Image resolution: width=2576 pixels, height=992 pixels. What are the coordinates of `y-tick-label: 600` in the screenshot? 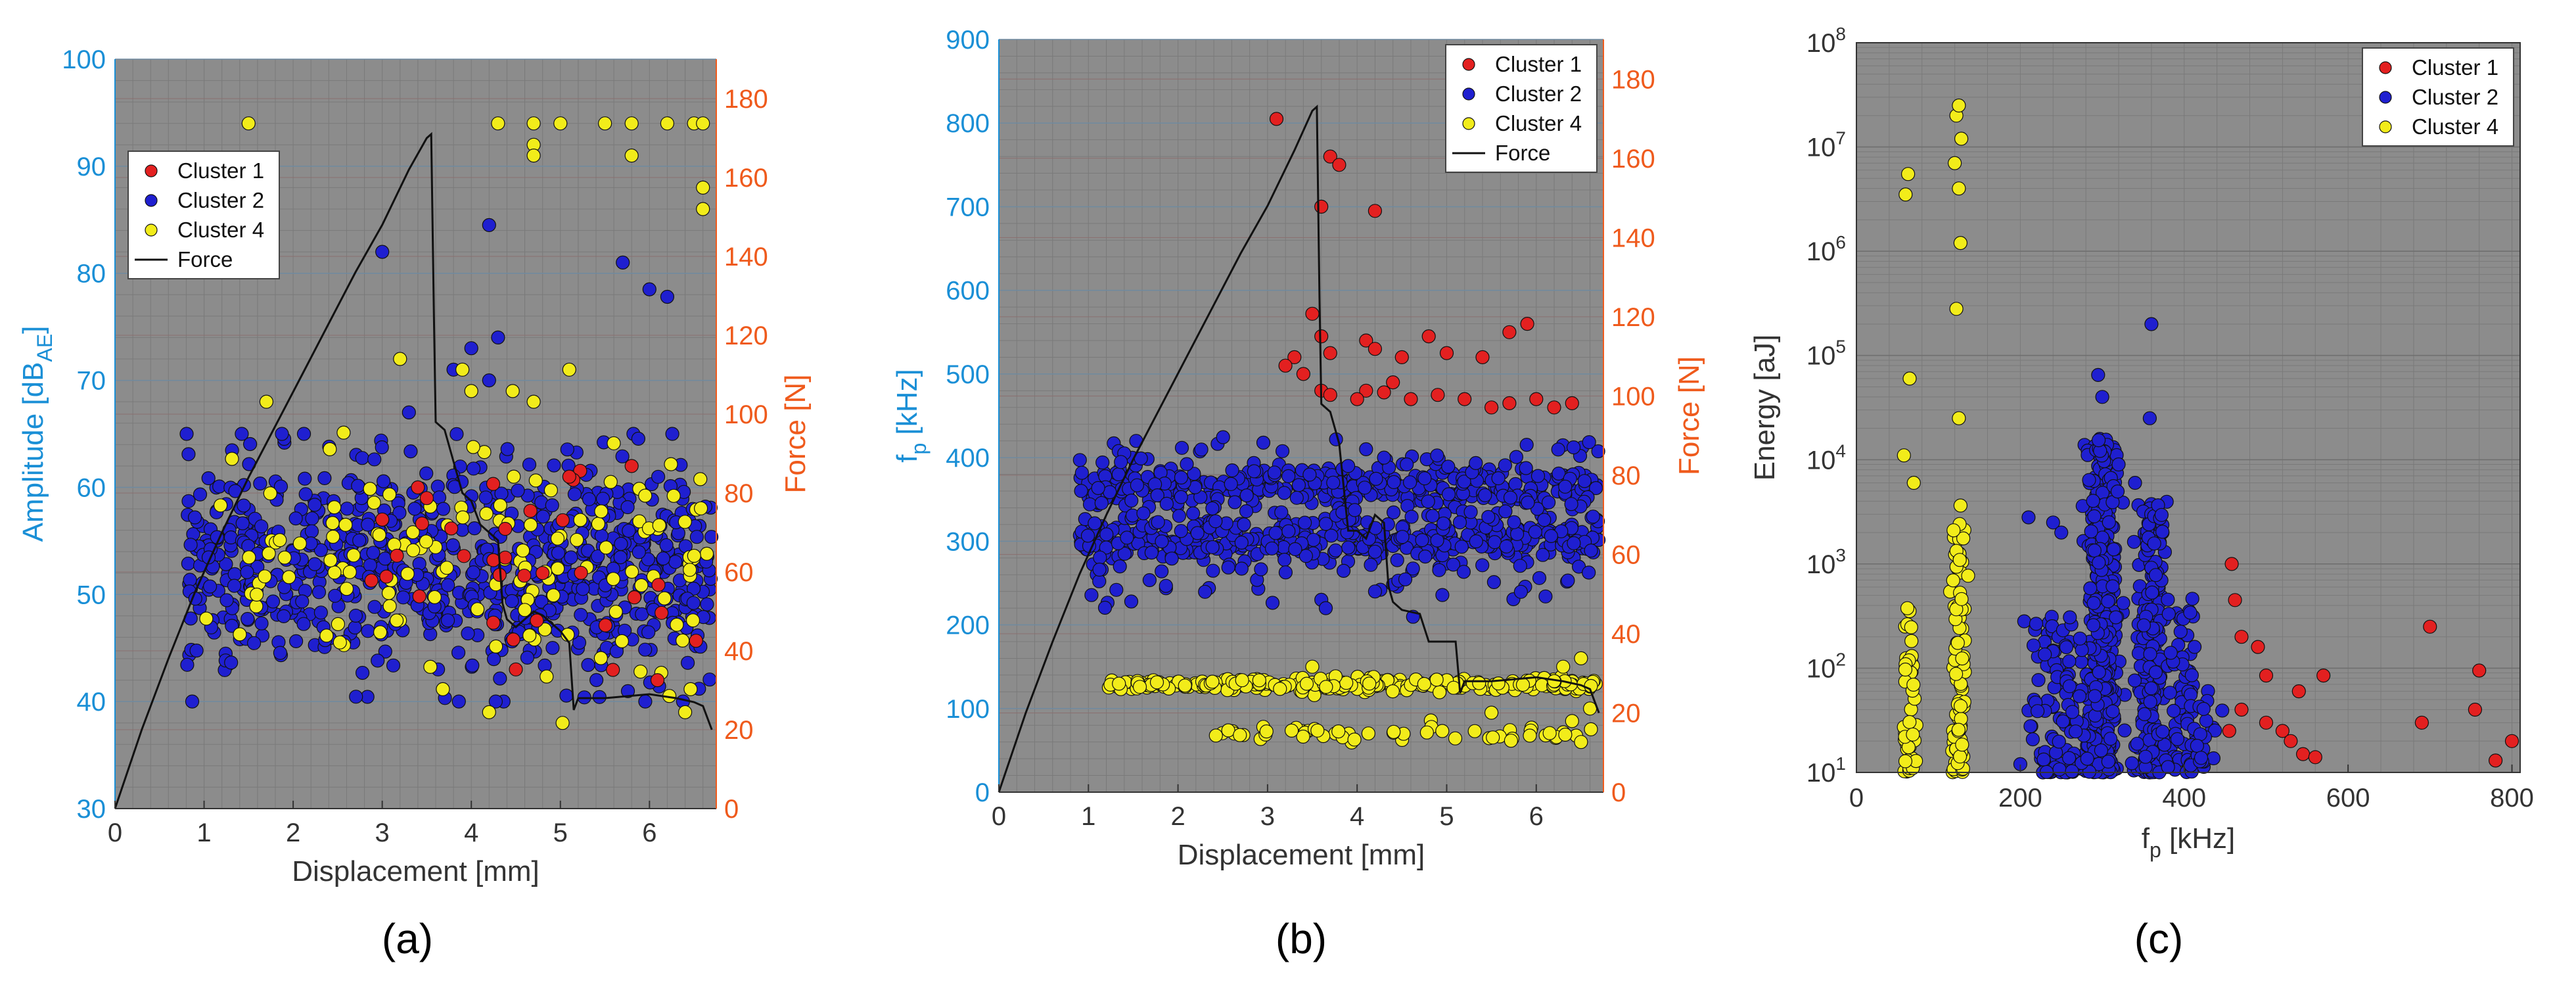 It's located at (968, 291).